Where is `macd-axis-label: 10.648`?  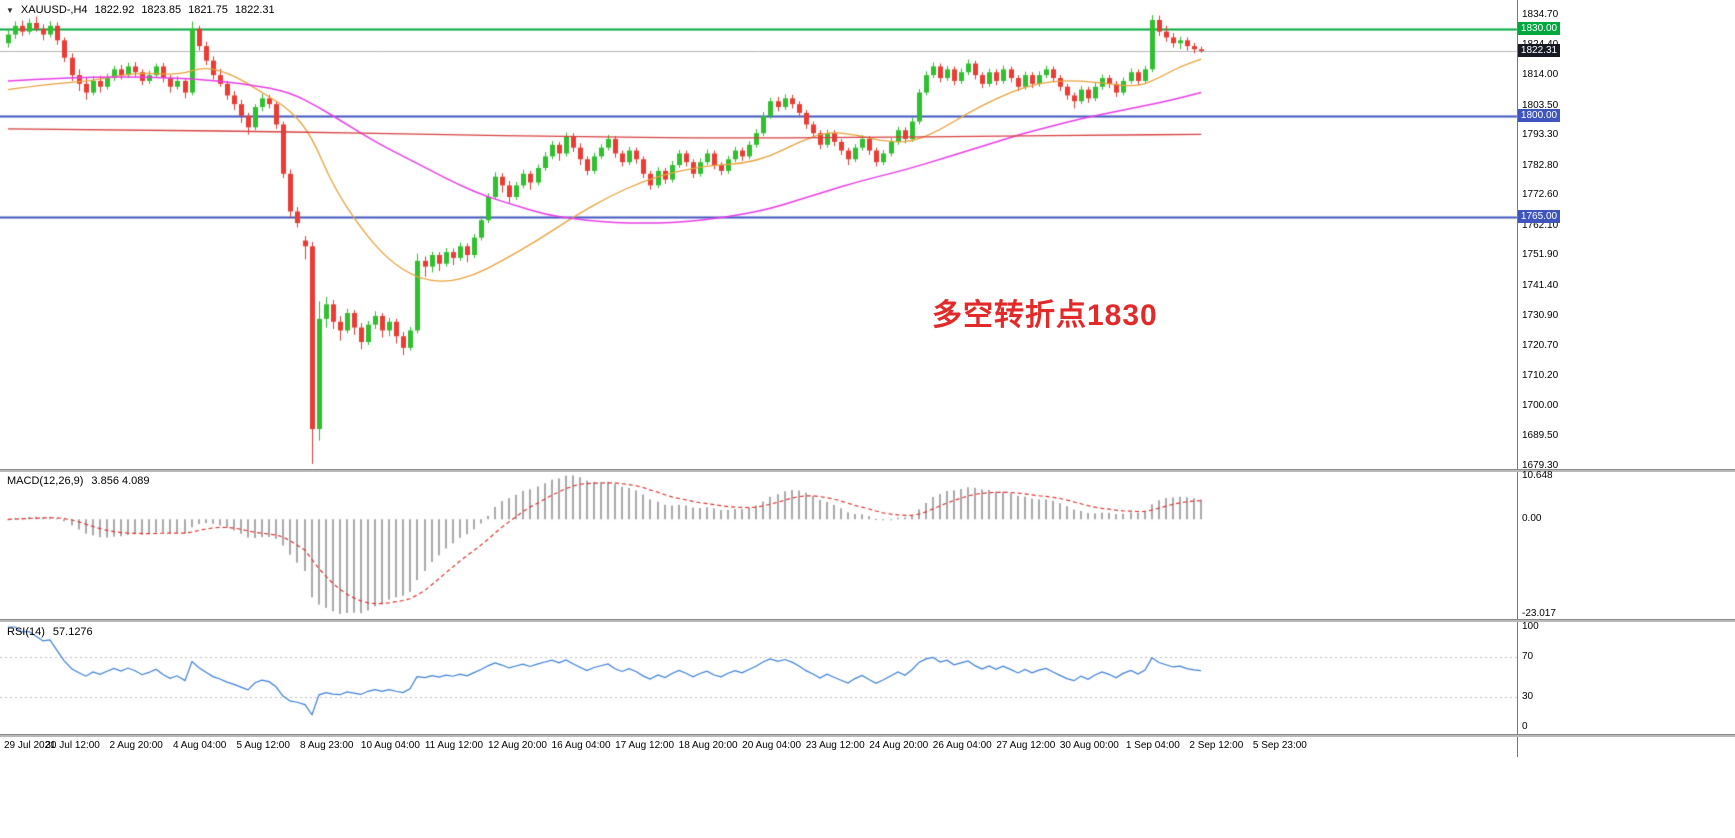 macd-axis-label: 10.648 is located at coordinates (1537, 475).